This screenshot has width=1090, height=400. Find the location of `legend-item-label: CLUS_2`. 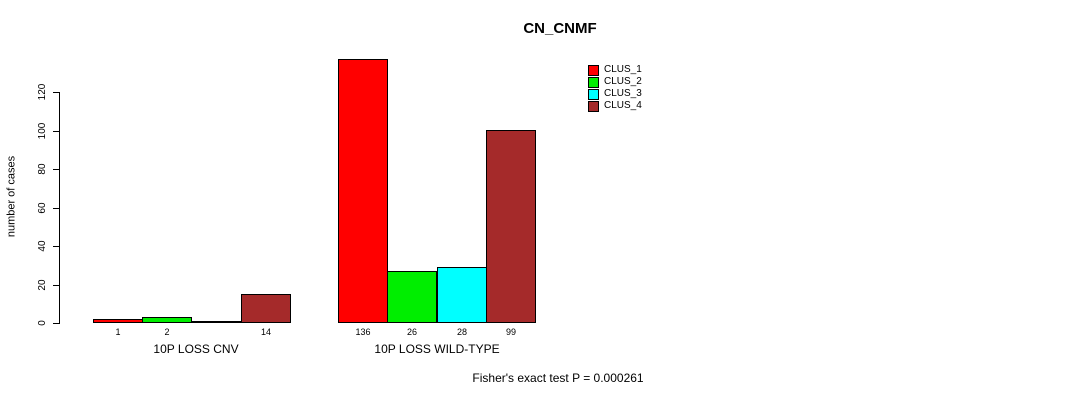

legend-item-label: CLUS_2 is located at coordinates (623, 81).